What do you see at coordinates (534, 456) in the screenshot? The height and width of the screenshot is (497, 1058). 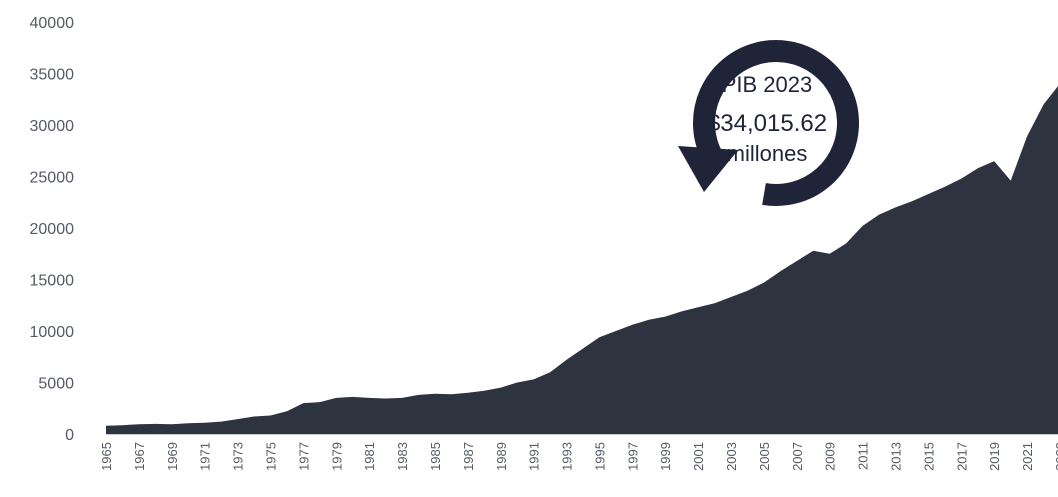 I see `x-tick-label: 1991` at bounding box center [534, 456].